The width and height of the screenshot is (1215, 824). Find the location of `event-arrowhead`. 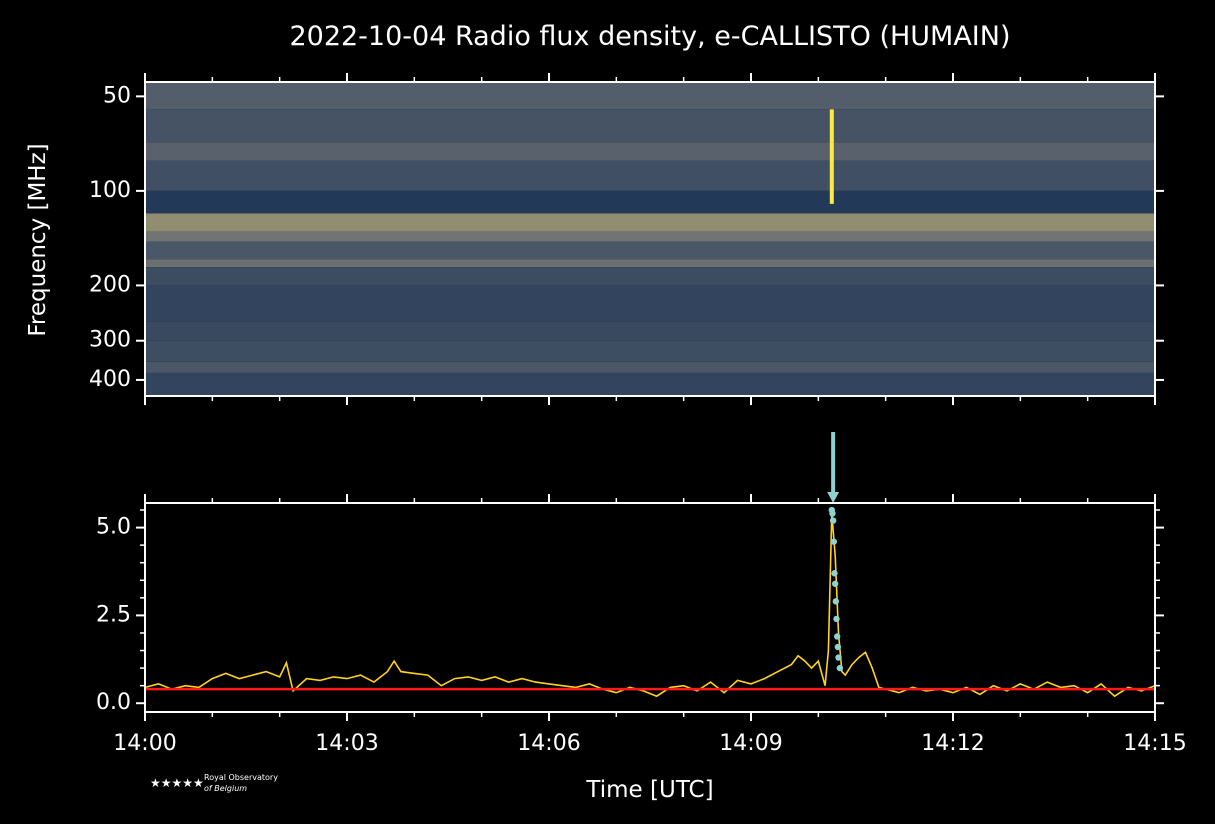

event-arrowhead is located at coordinates (833, 497).